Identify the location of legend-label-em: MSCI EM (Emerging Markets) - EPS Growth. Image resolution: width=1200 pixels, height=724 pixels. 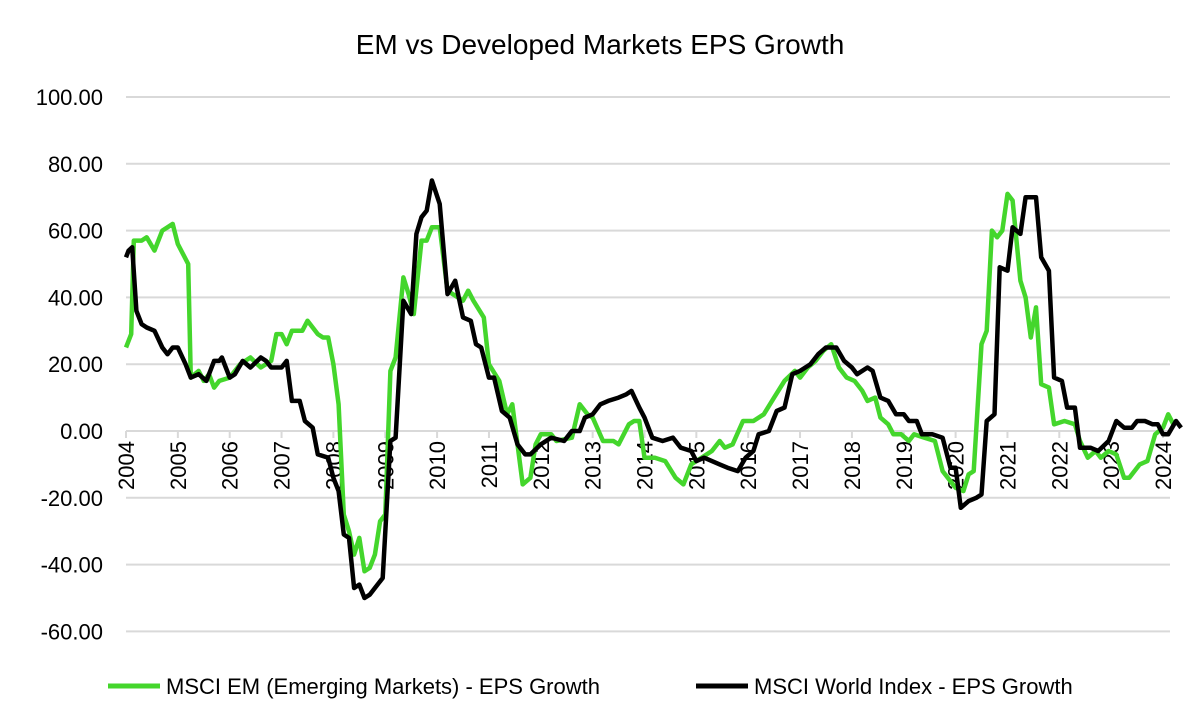
(383, 686).